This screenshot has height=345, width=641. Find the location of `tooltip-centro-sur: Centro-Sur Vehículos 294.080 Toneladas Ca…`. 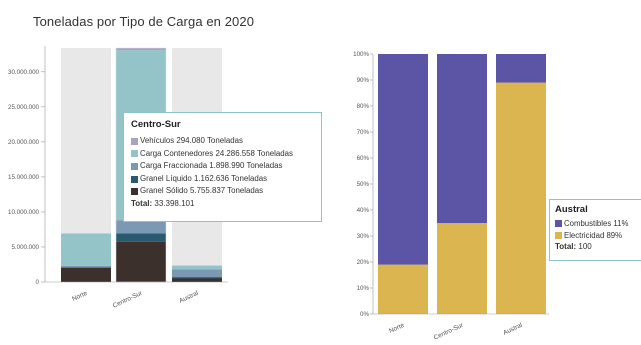

tooltip-centro-sur: Centro-Sur Vehículos 294.080 Toneladas Ca… is located at coordinates (222, 167).